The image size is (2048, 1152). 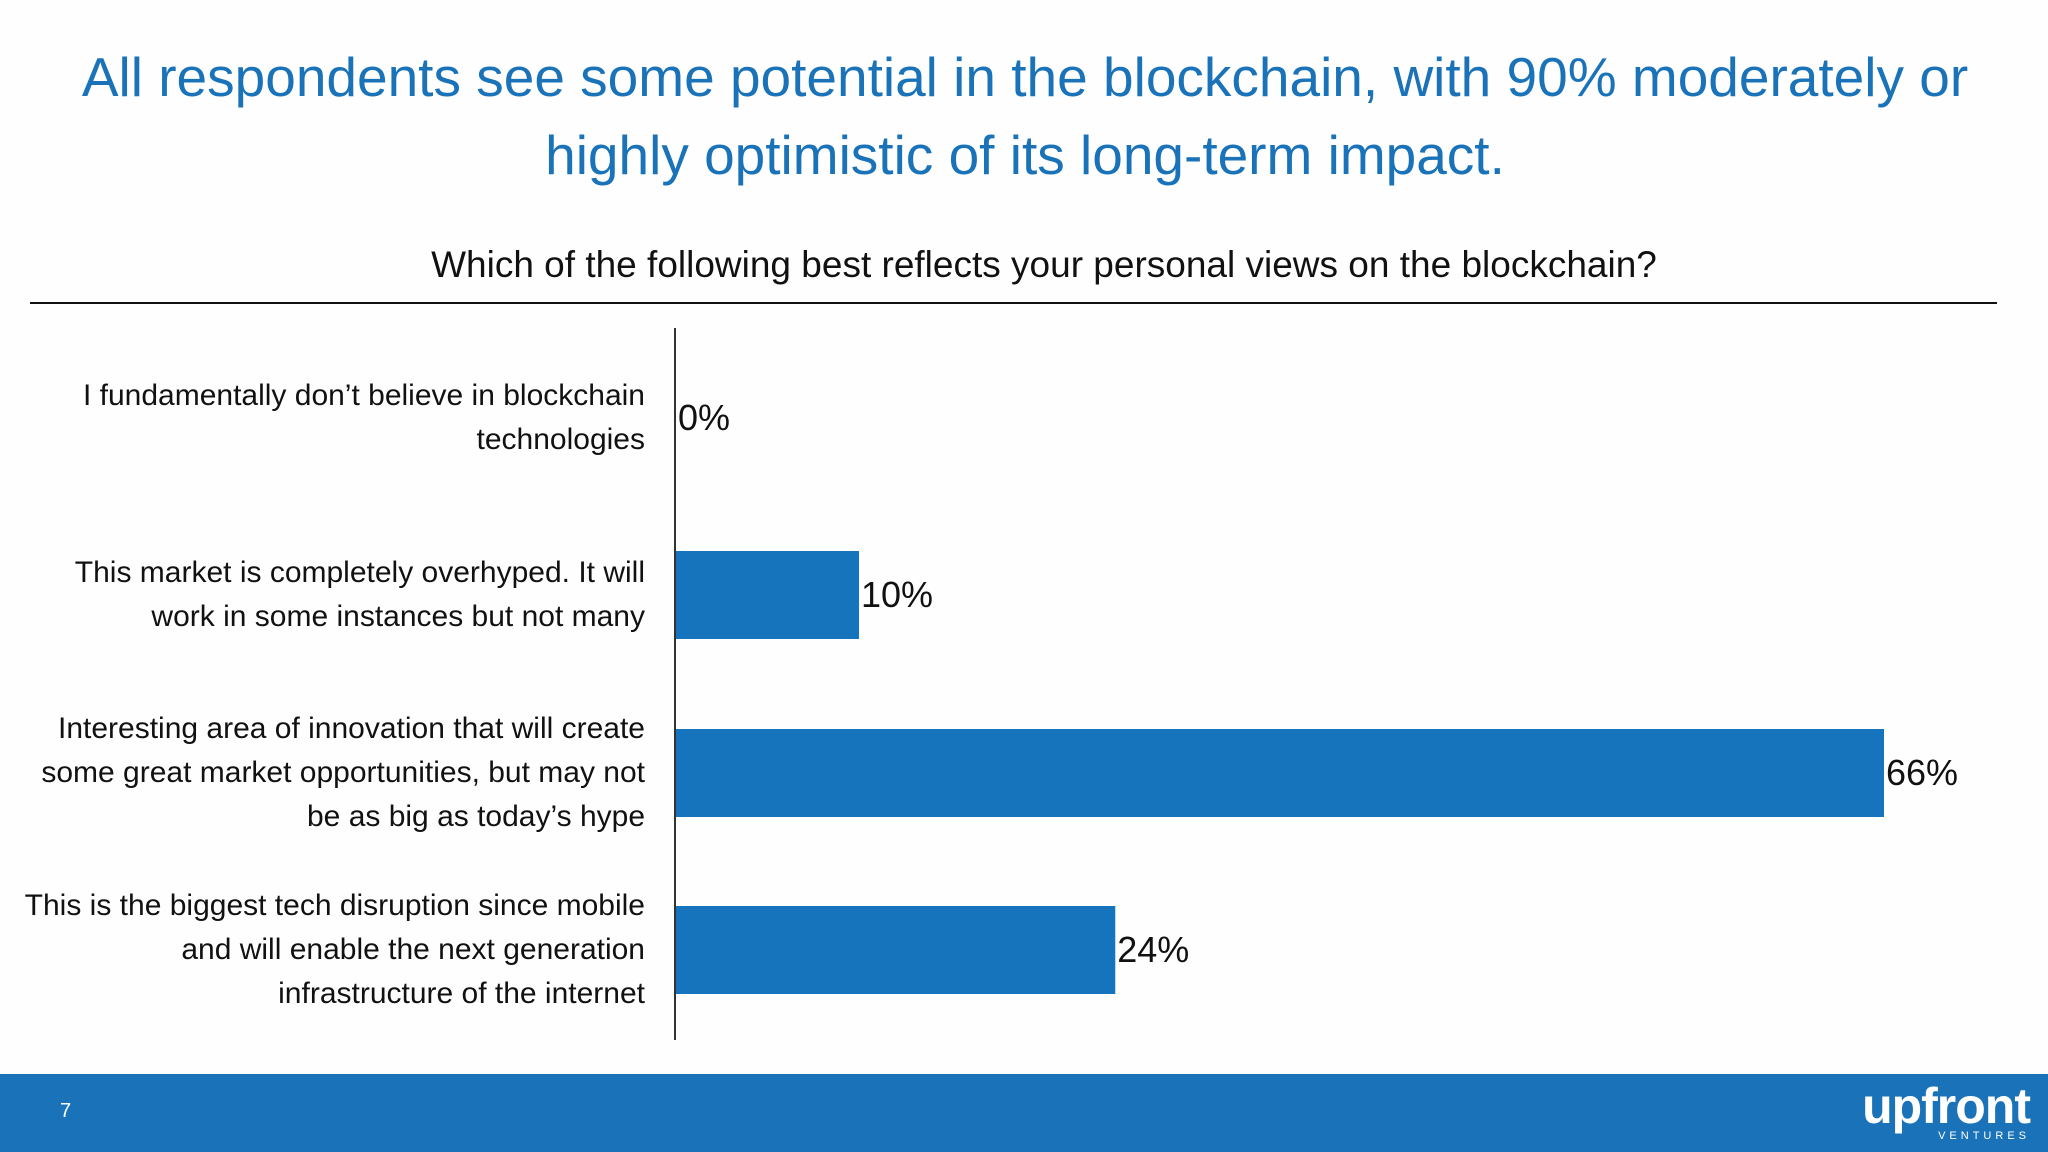 I want to click on upfront-logo: upfront VENTURES, so click(x=1946, y=1110).